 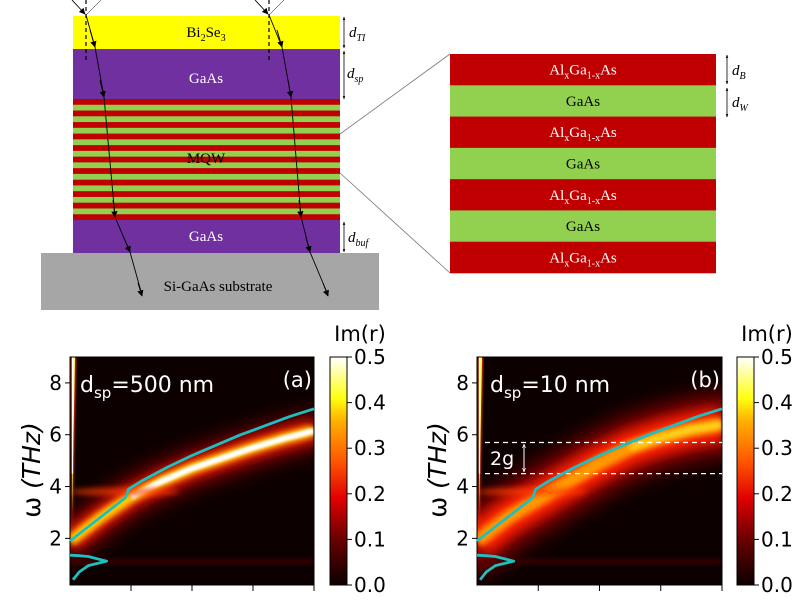 I want to click on substrate-label: Si-GaAs substrate, so click(x=218, y=287).